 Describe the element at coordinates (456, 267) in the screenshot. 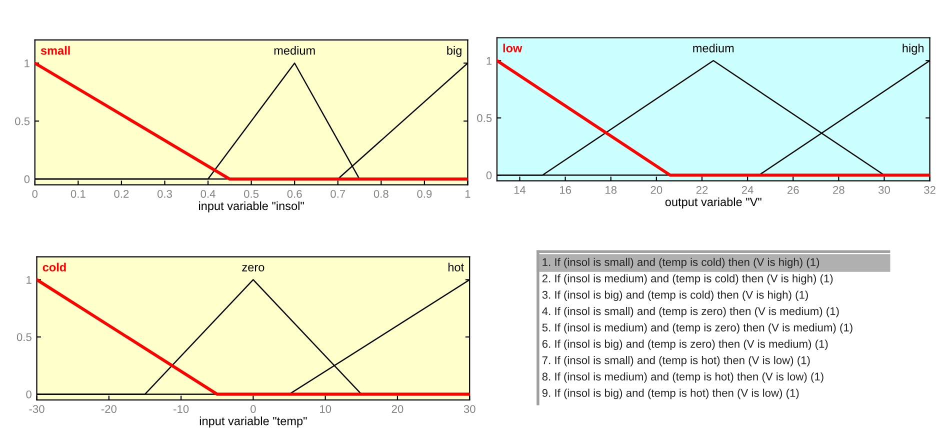

I see `series-label: hot` at that location.